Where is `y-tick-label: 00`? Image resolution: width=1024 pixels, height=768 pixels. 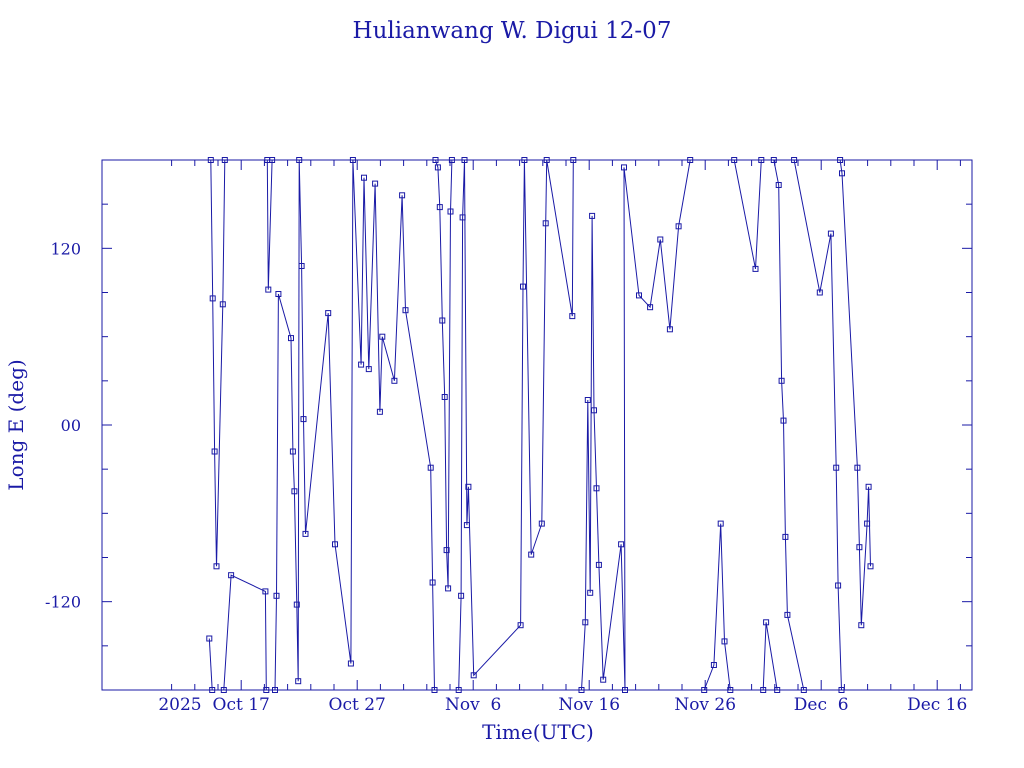
y-tick-label: 00 is located at coordinates (71, 425).